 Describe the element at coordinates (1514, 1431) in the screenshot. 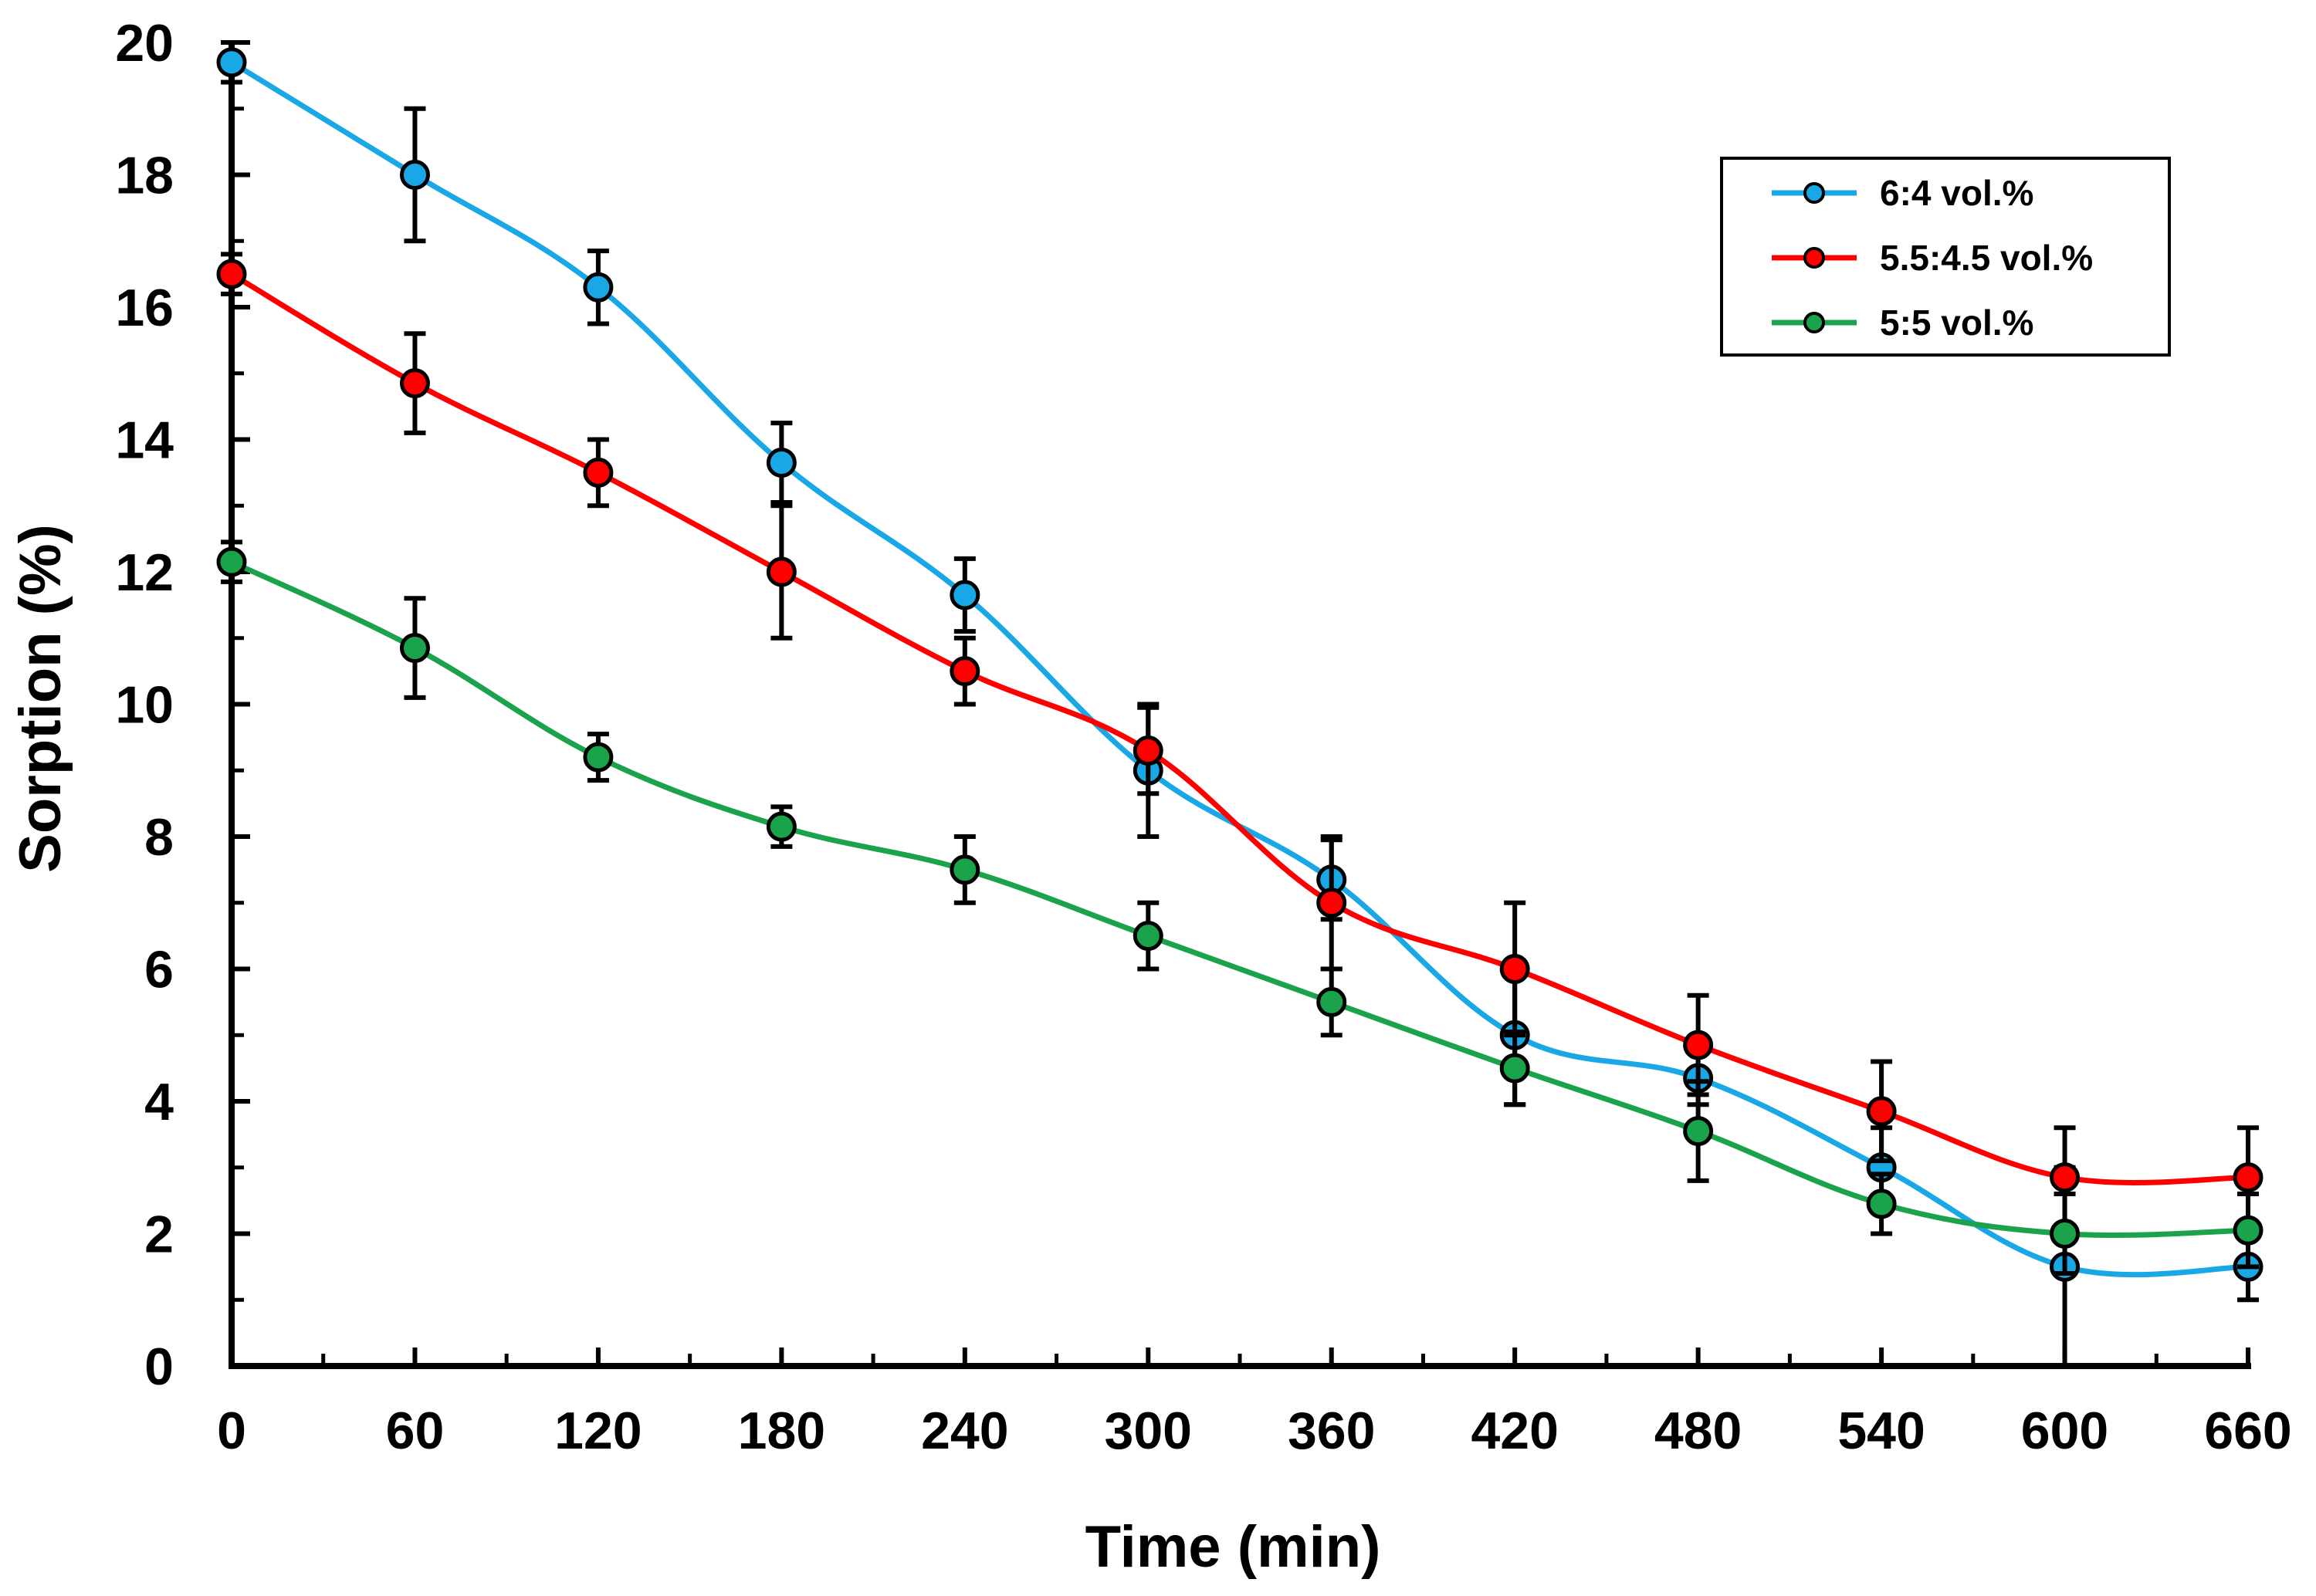

I see `x-tick-label: 420` at that location.